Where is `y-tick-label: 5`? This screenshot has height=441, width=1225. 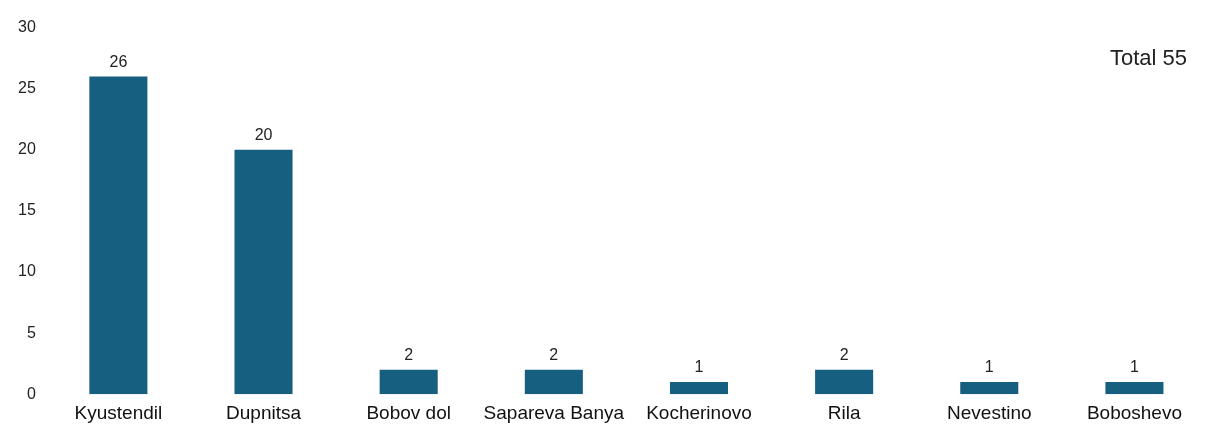 y-tick-label: 5 is located at coordinates (31, 332).